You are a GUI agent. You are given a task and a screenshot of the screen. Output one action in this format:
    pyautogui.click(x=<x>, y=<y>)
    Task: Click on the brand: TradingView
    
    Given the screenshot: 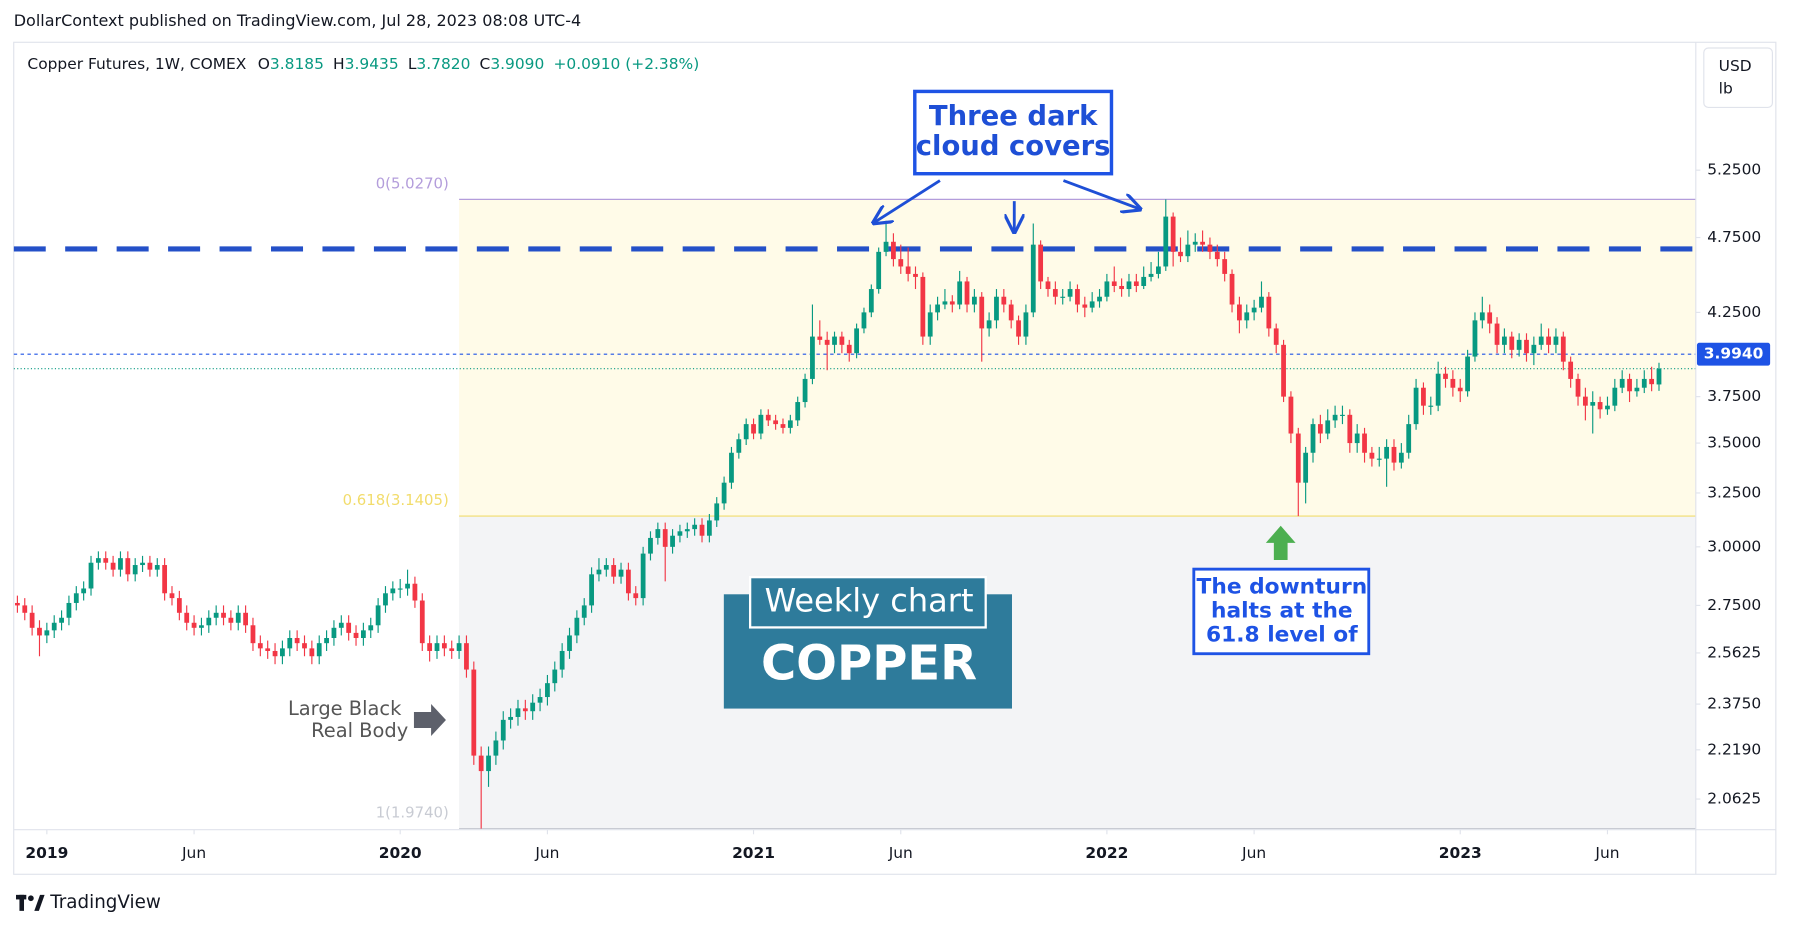 What is the action you would take?
    pyautogui.click(x=105, y=902)
    